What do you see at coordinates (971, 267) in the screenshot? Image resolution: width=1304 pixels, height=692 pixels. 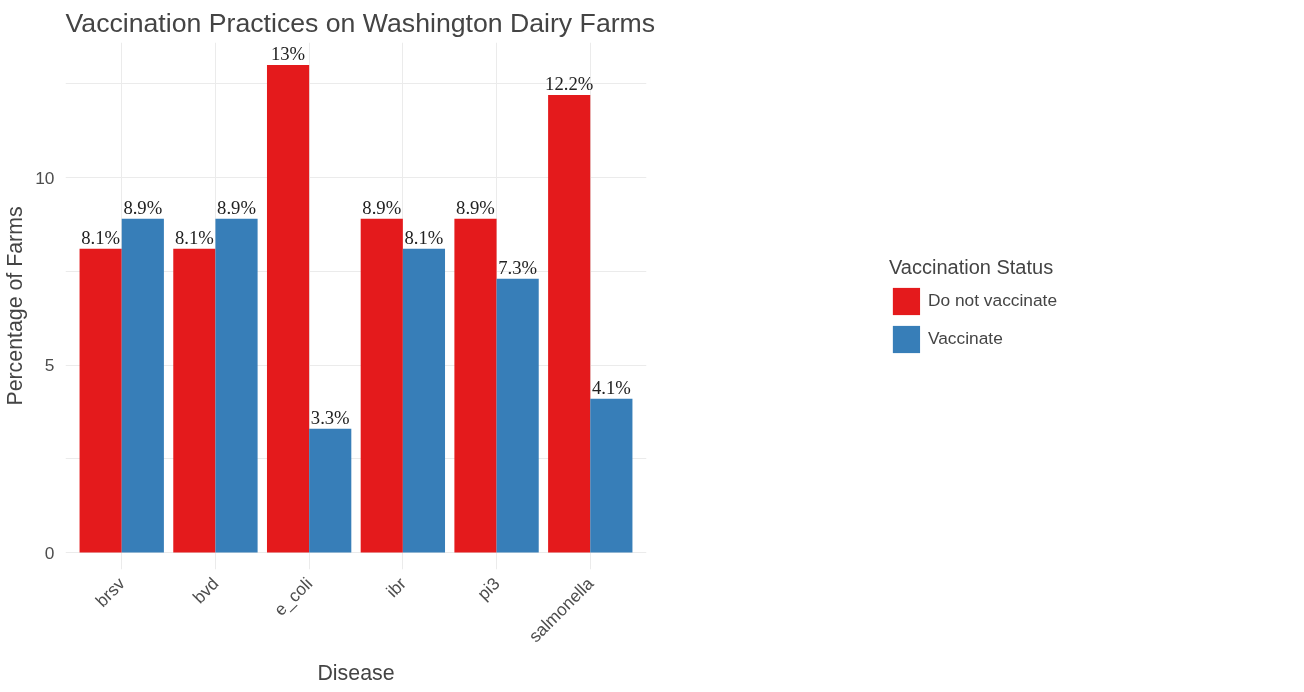 I see `legend-title: Vaccination Status` at bounding box center [971, 267].